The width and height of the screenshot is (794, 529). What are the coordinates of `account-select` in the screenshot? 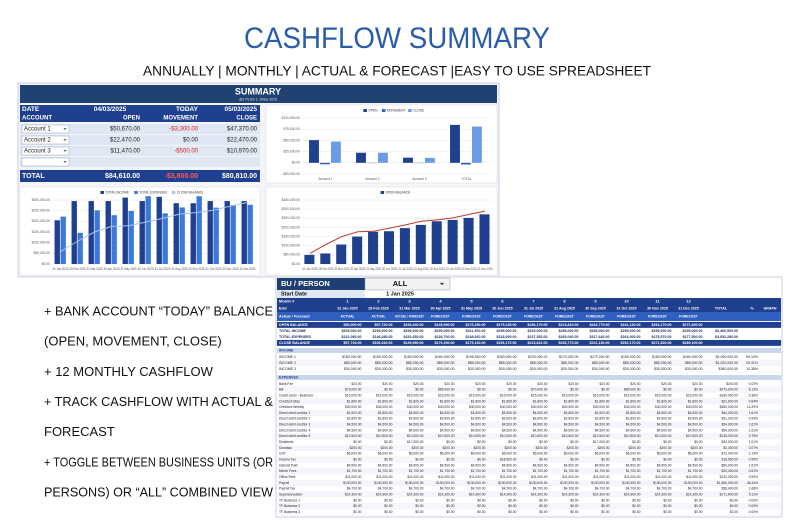 It's located at (45, 151).